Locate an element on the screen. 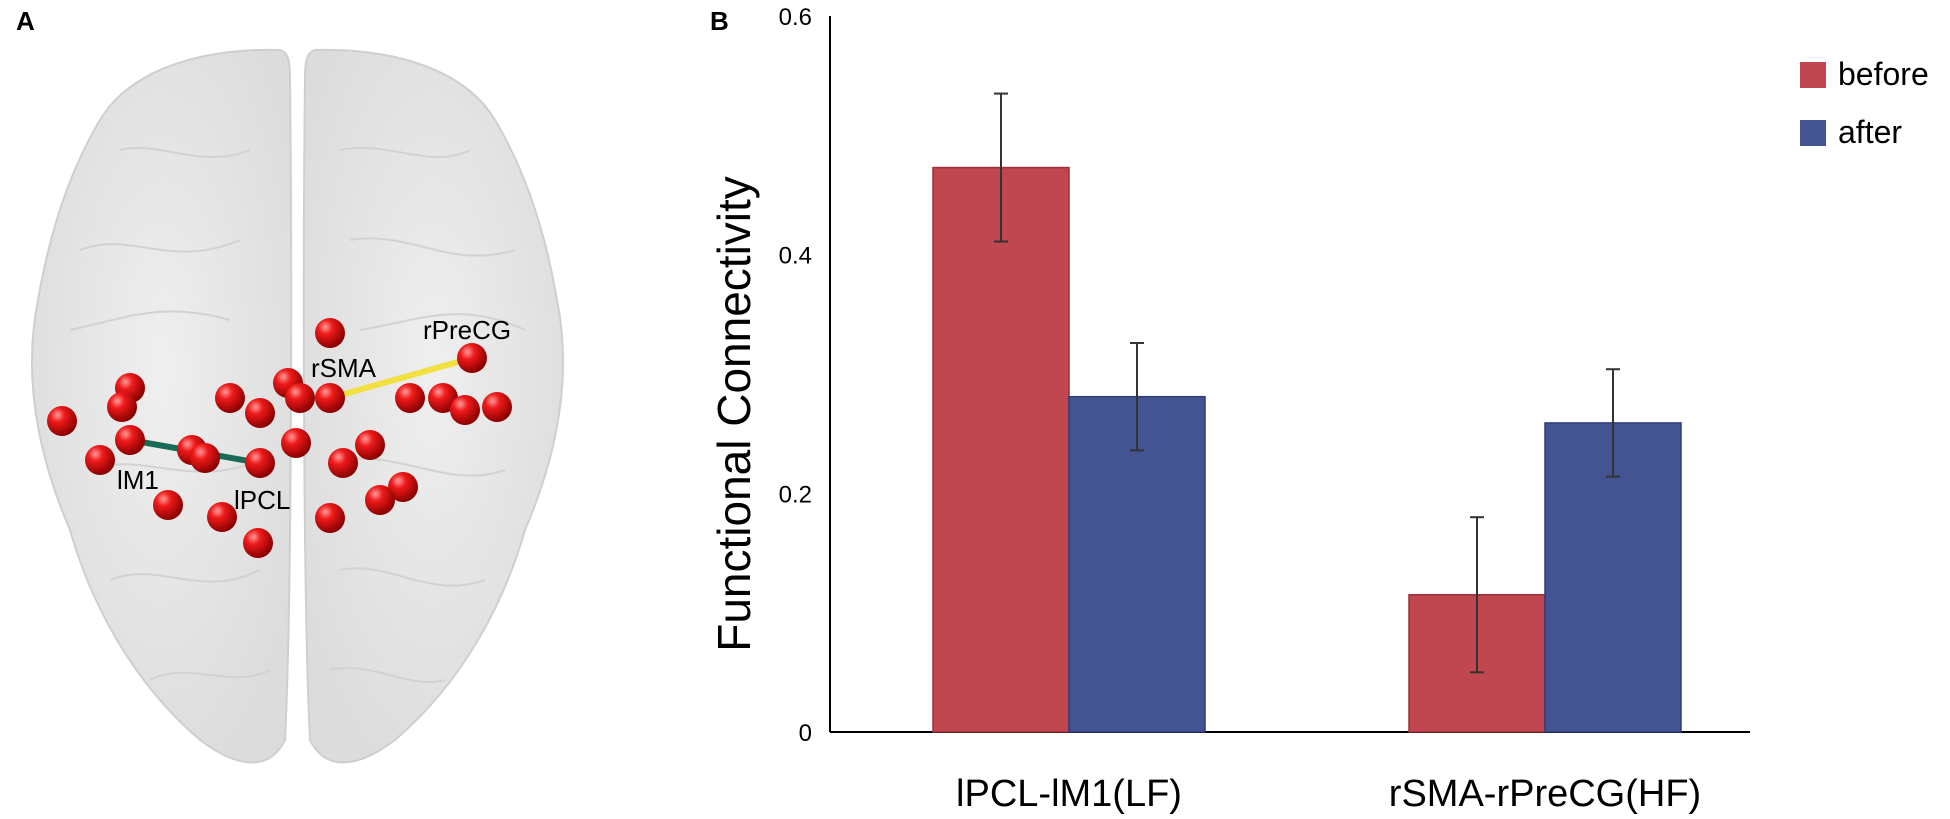 The image size is (1950, 819). label-rprecg: rPreCG is located at coordinates (467, 330).